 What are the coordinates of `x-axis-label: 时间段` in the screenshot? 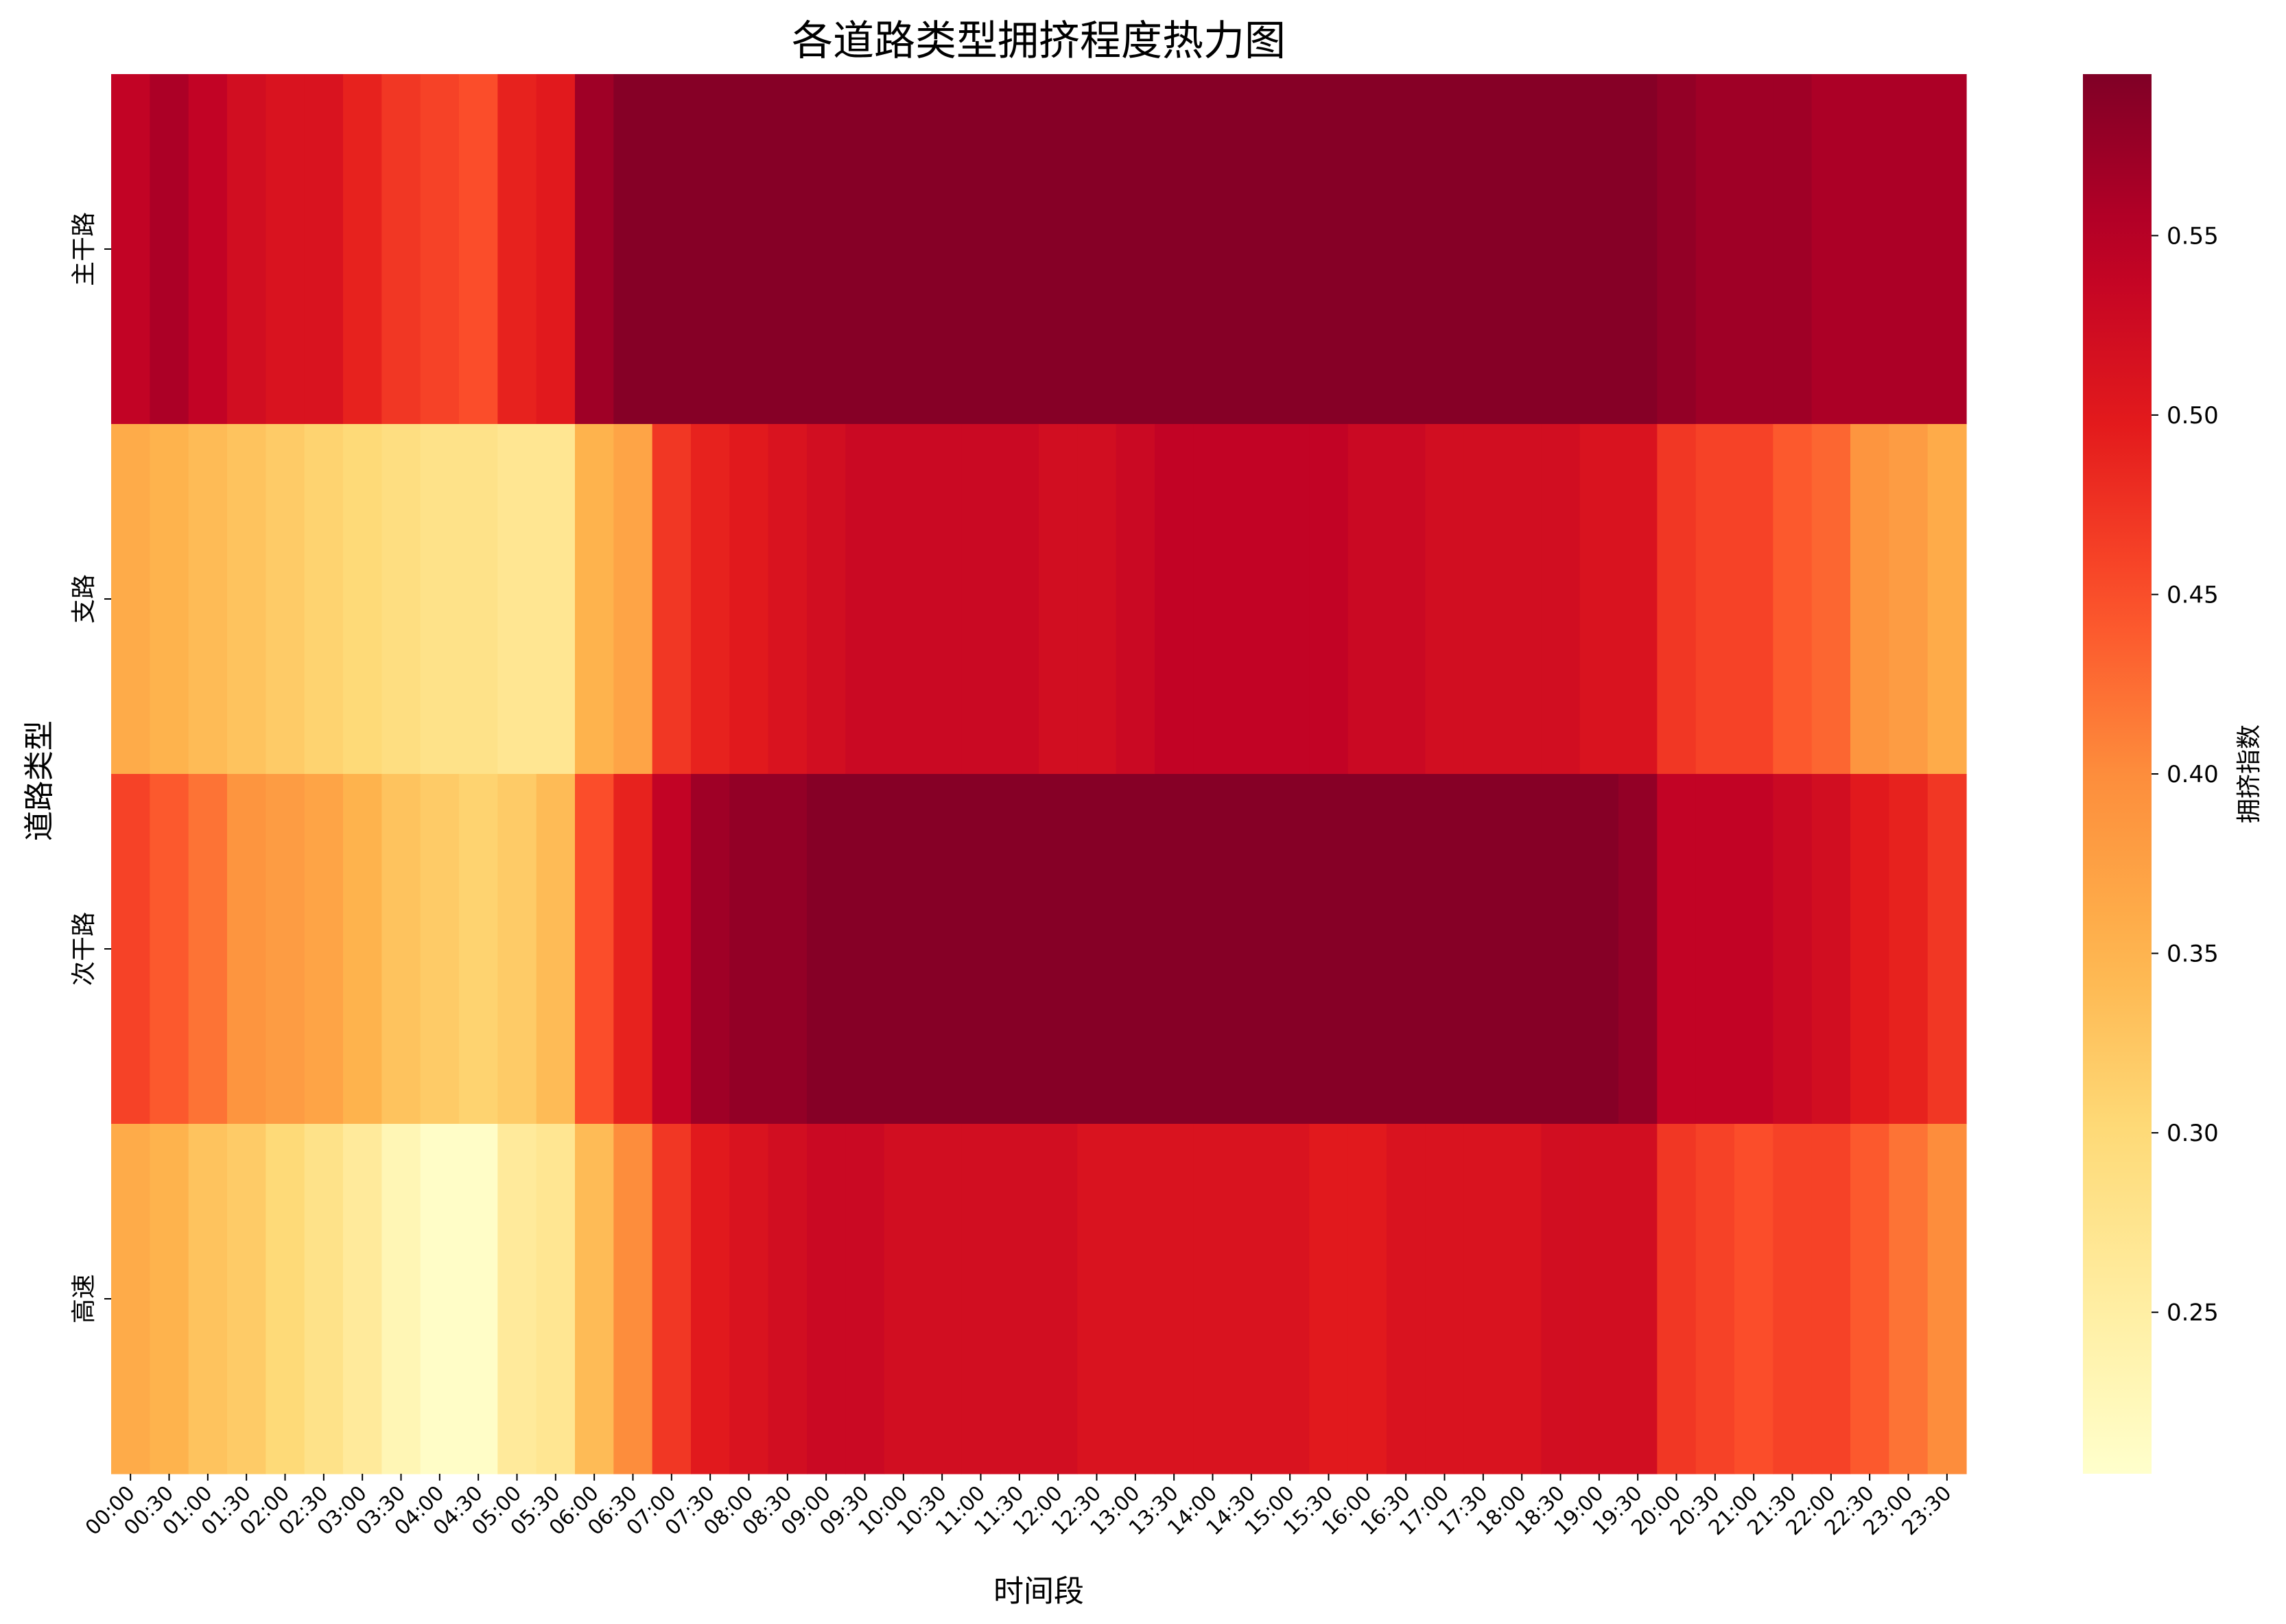 It's located at (1038, 1591).